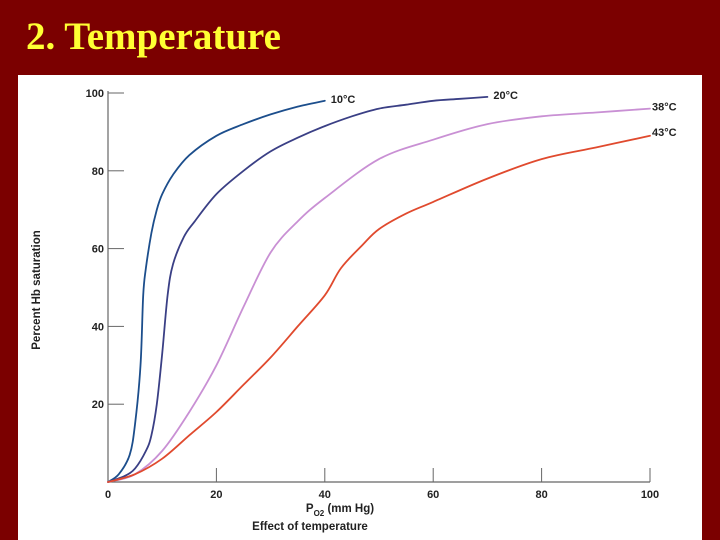 The height and width of the screenshot is (540, 720). Describe the element at coordinates (349, 509) in the screenshot. I see `x-axis-title-rest: (mm Hg)` at that location.